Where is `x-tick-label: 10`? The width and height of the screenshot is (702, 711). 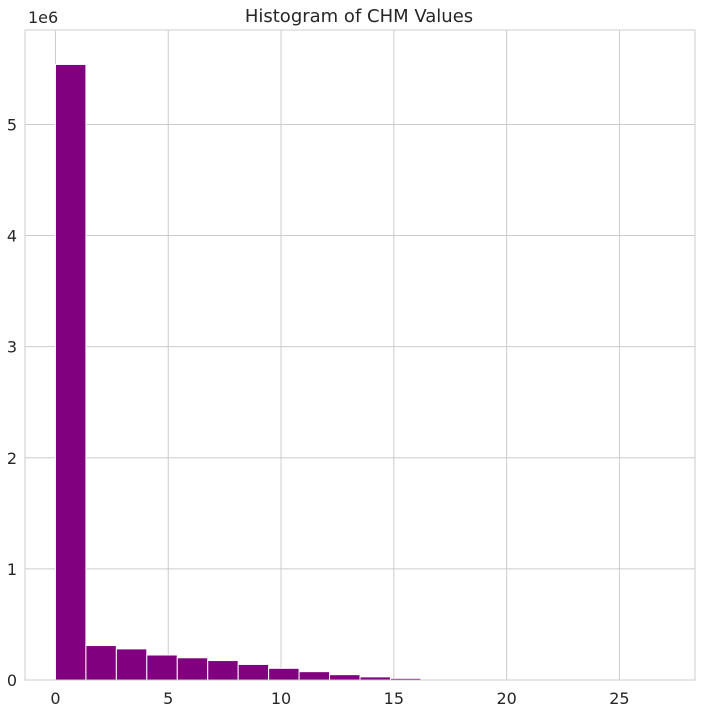
x-tick-label: 10 is located at coordinates (281, 698).